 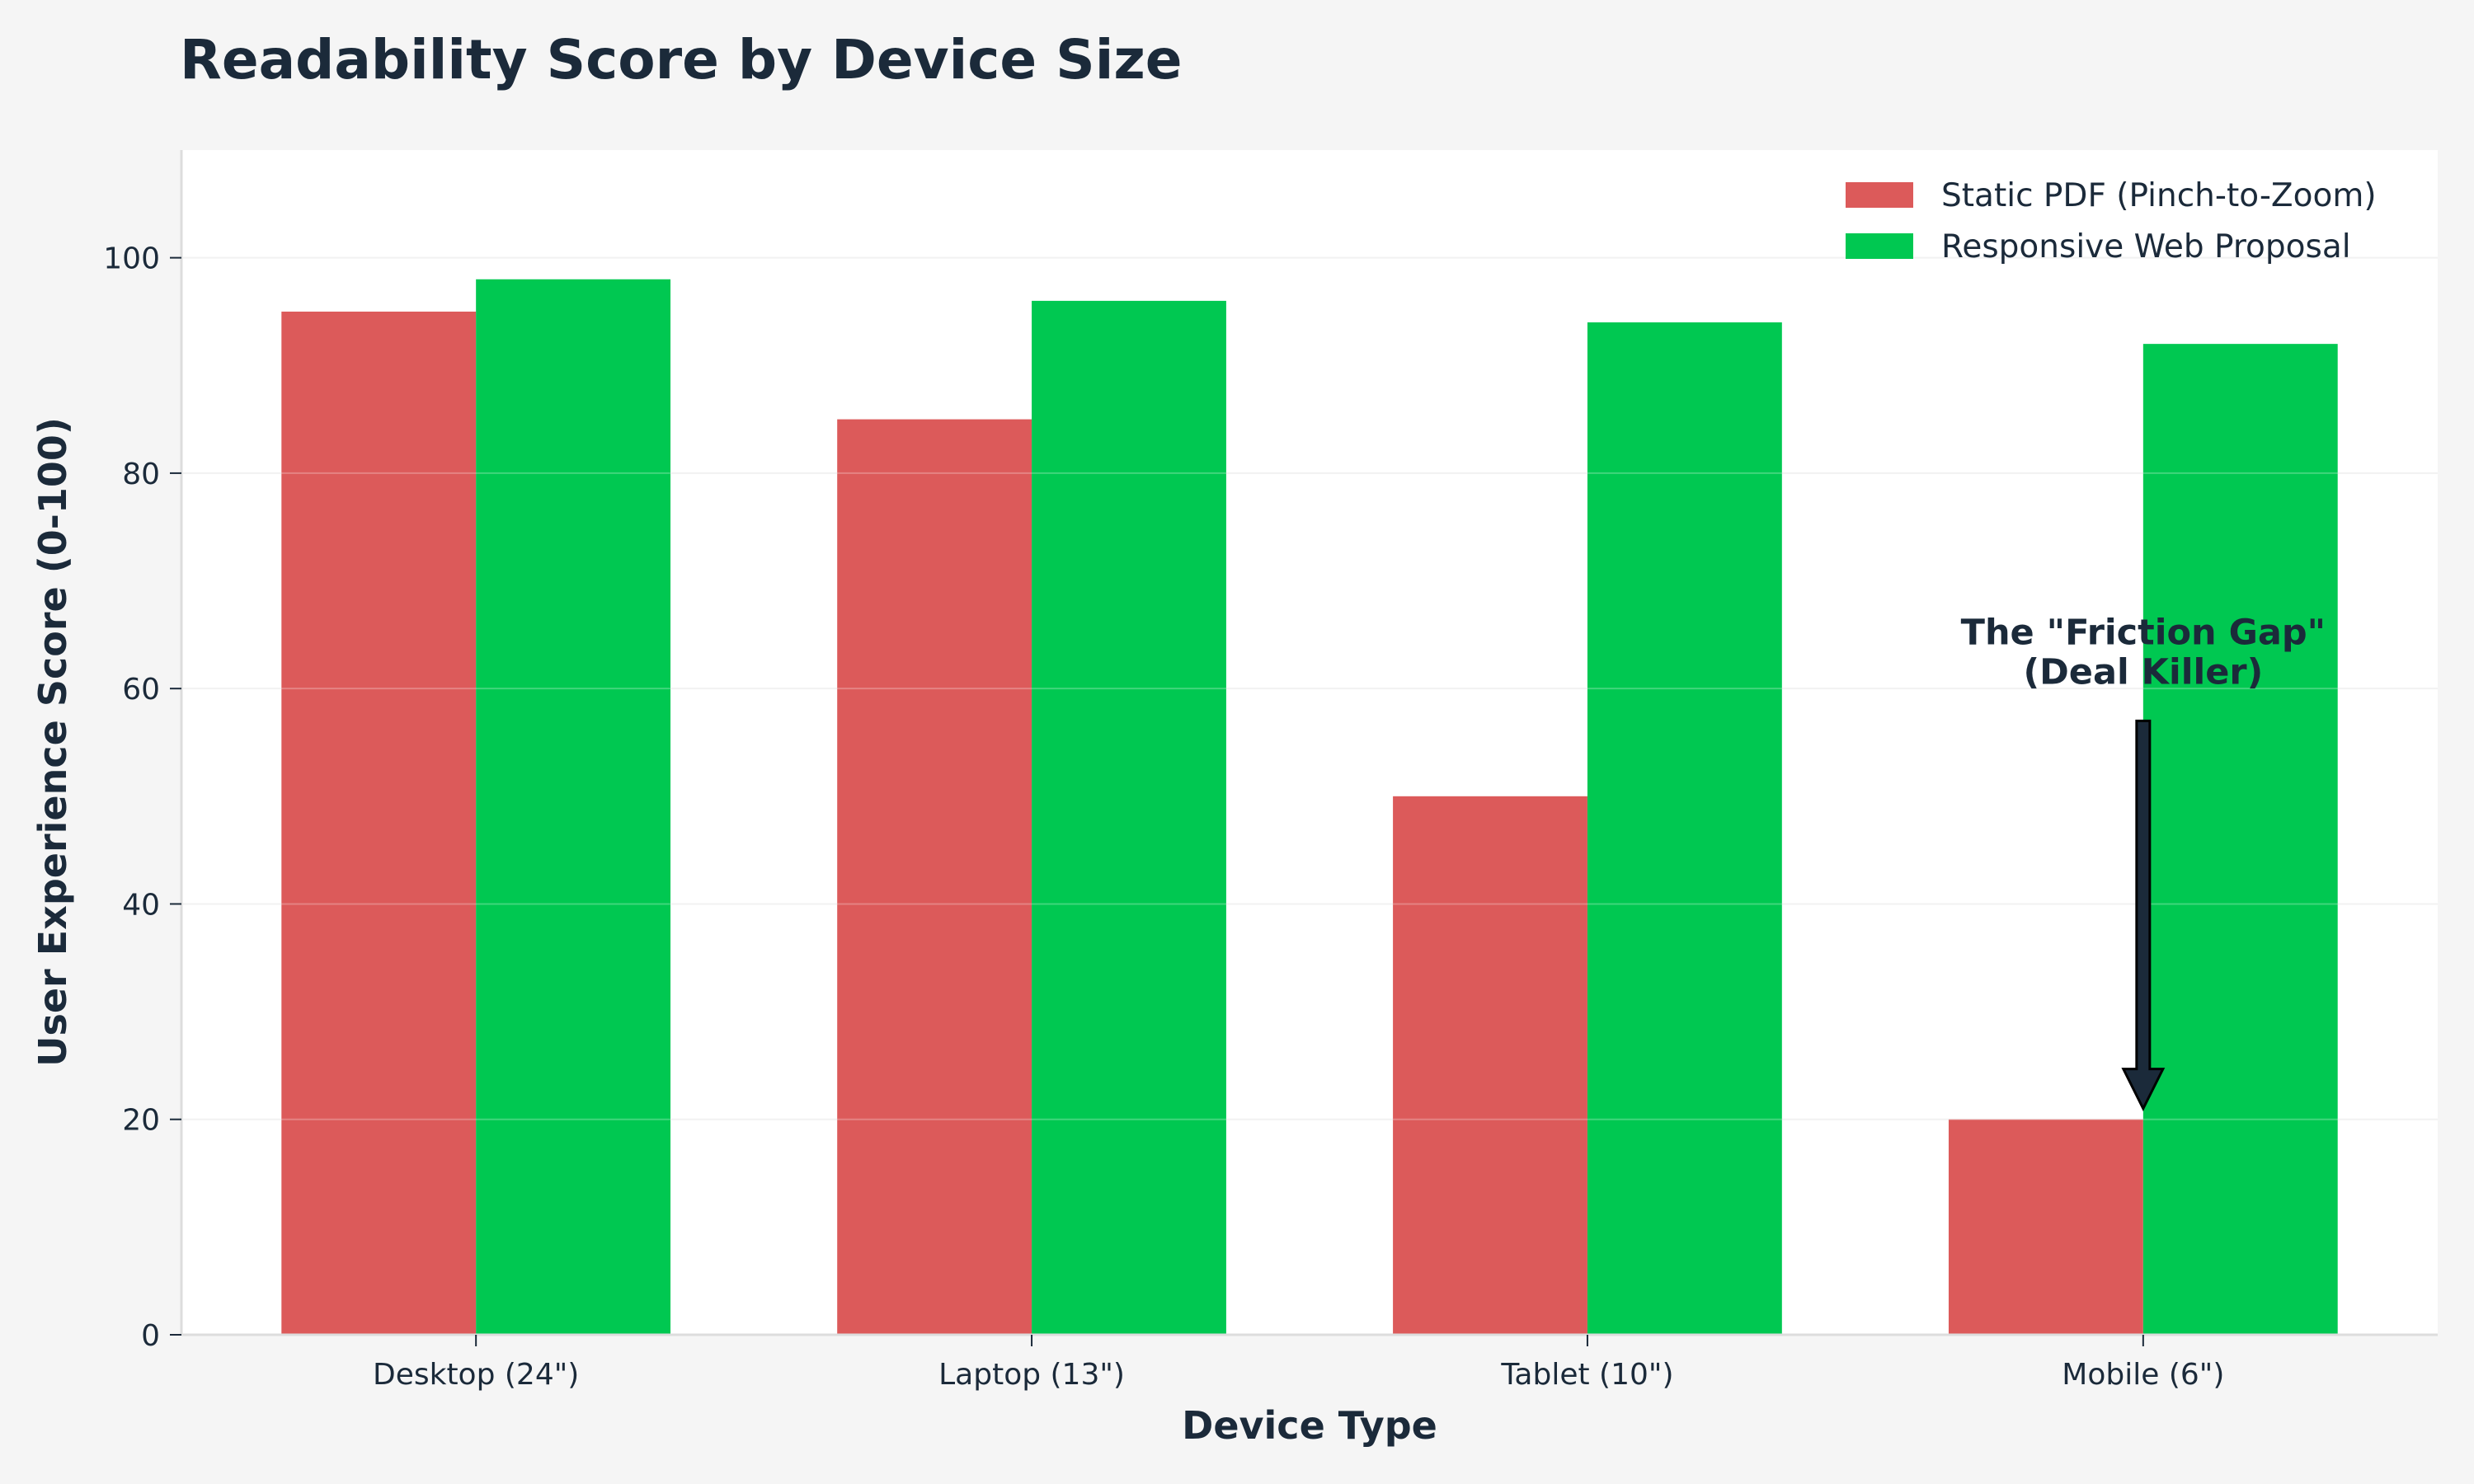 I want to click on y-tick-label: 40, so click(x=141, y=905).